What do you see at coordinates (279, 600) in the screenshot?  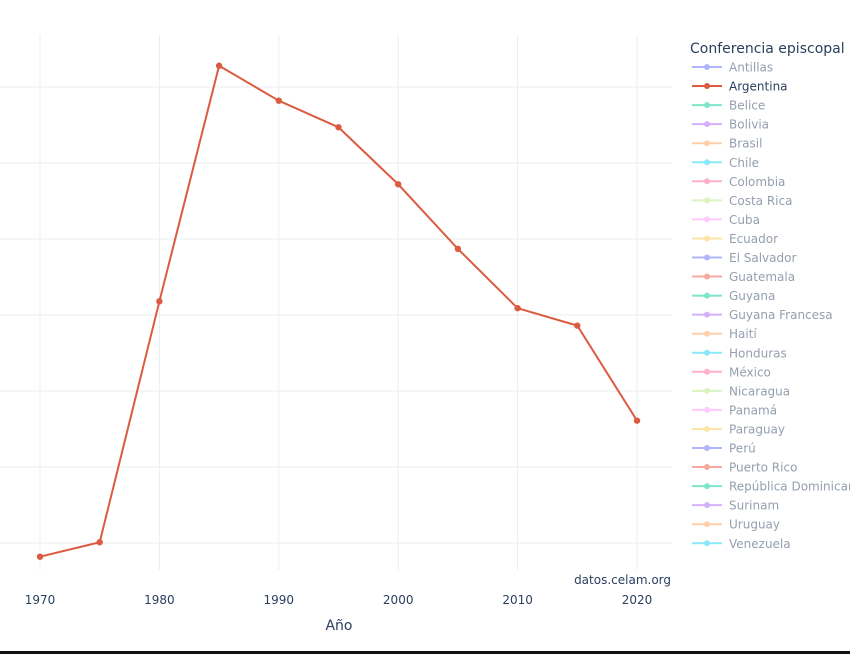 I see `x-tick-label: 1990` at bounding box center [279, 600].